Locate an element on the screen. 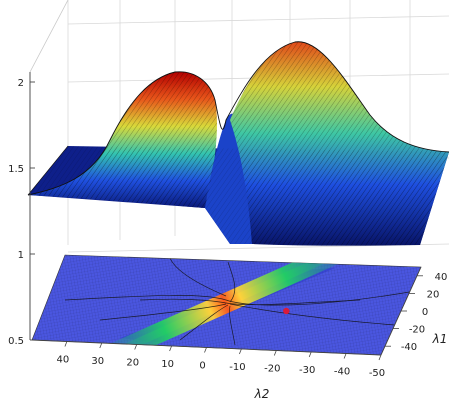 Image resolution: width=451 pixels, height=408 pixels. lambda1-tick-label: 20 is located at coordinates (433, 294).